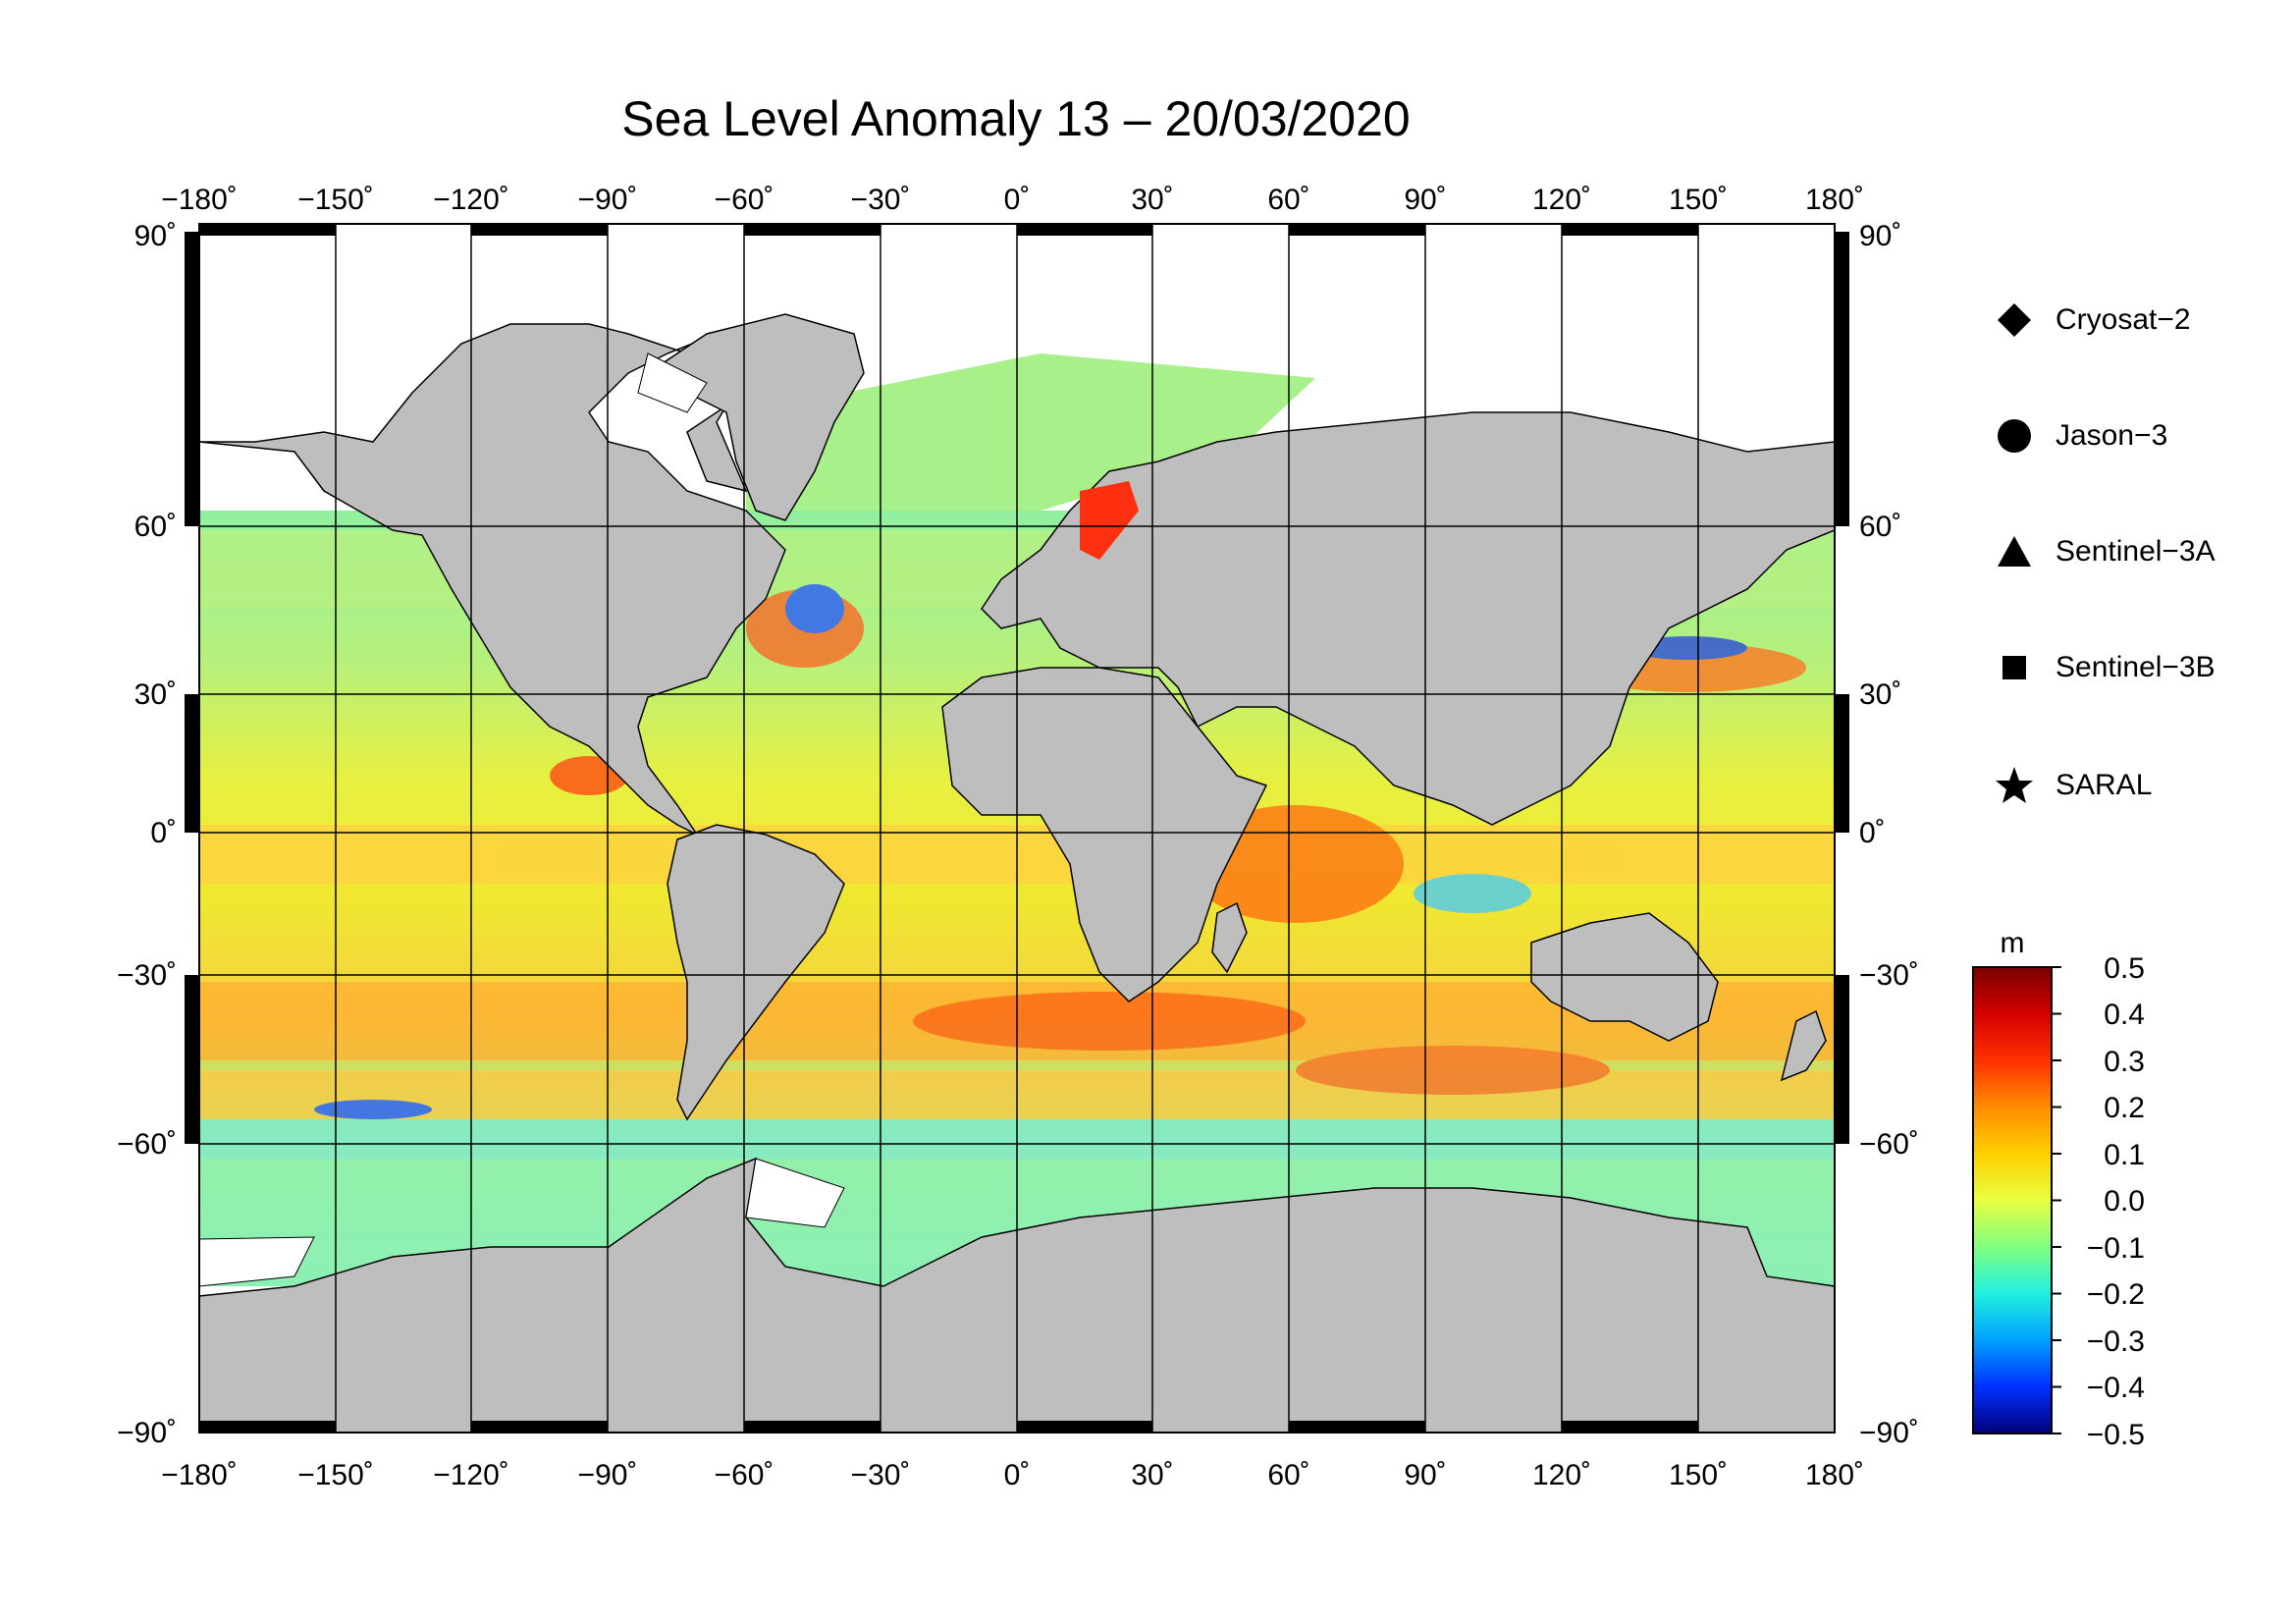 This screenshot has width=2296, height=1623. Describe the element at coordinates (1109, 521) in the screenshot. I see `baltic-anomaly` at that location.